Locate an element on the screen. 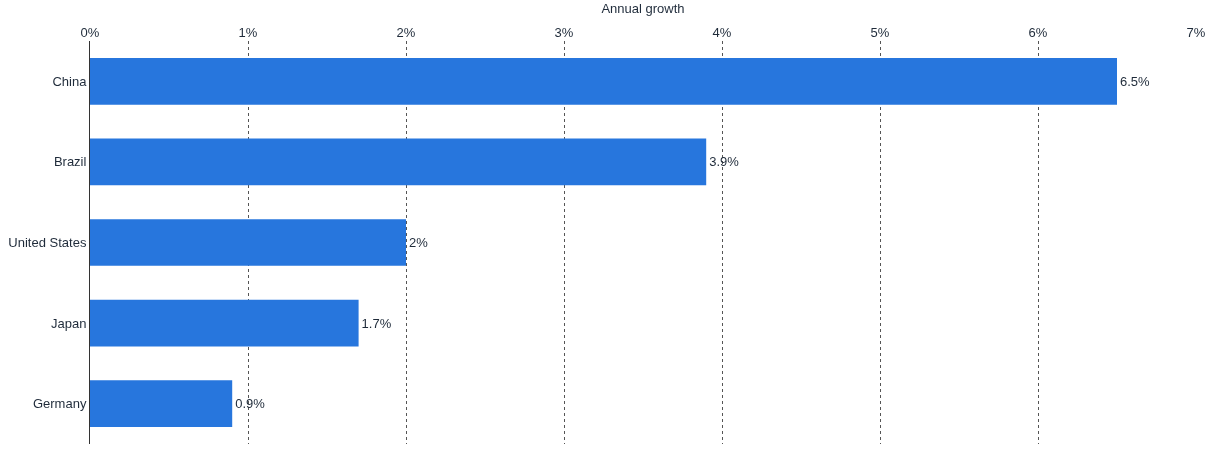 Image resolution: width=1214 pixels, height=452 pixels. y-tick-label: Germany is located at coordinates (59, 404).